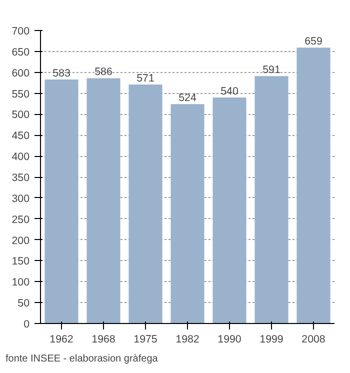 The image size is (350, 373). I want to click on y-tick-label: 300, so click(21, 198).